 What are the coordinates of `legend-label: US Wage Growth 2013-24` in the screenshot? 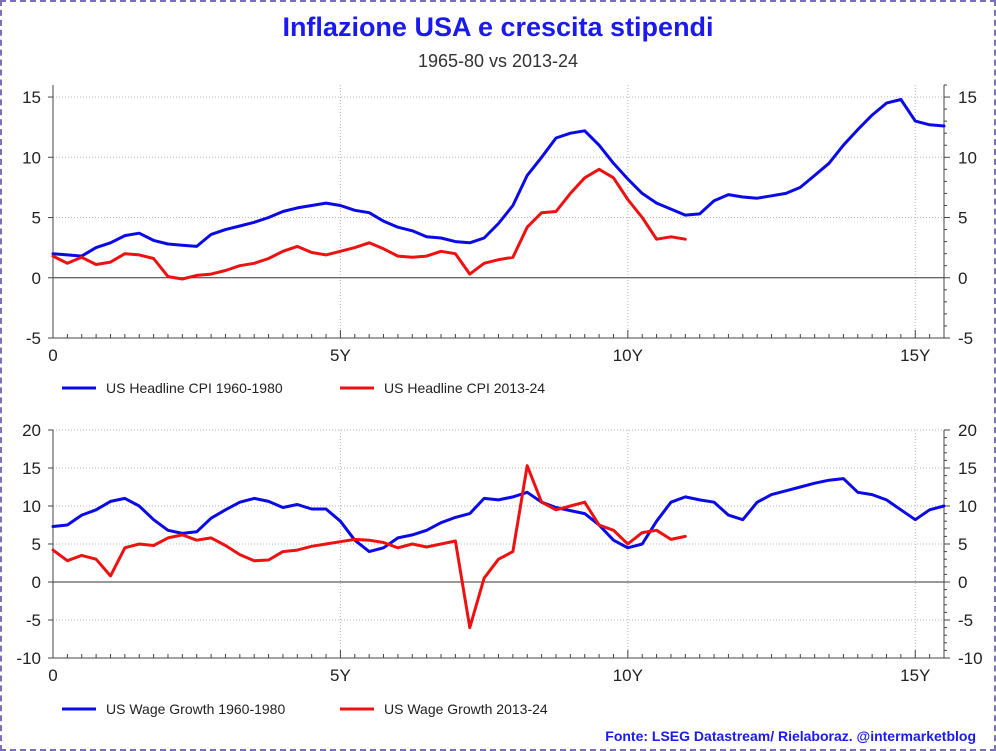 It's located at (466, 709).